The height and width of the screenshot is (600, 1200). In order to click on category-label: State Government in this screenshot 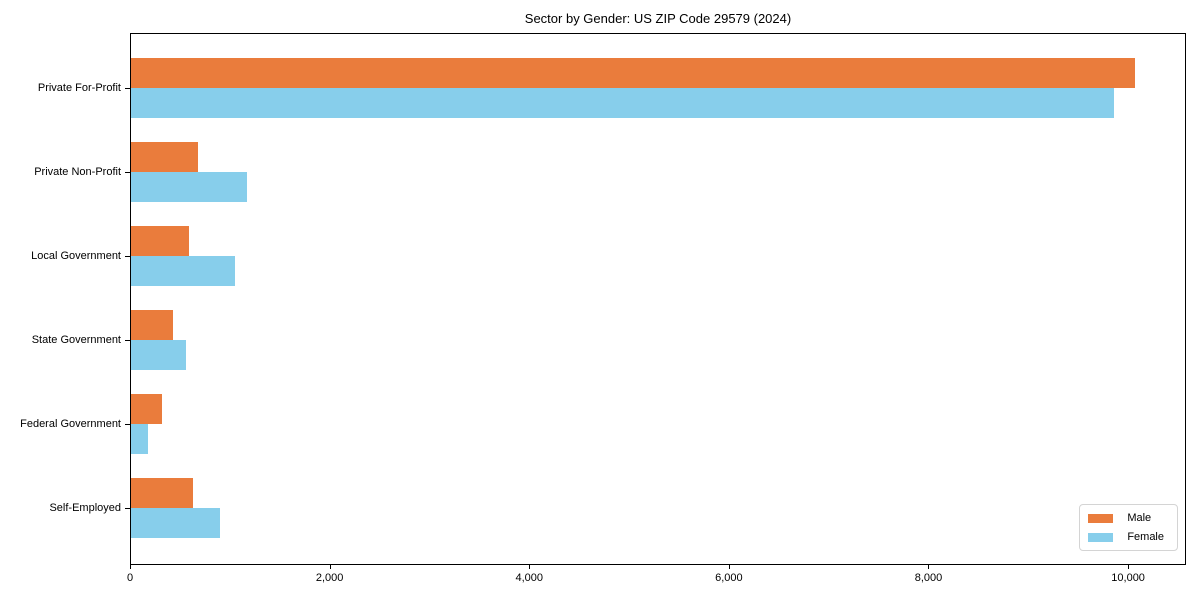, I will do `click(76, 340)`.